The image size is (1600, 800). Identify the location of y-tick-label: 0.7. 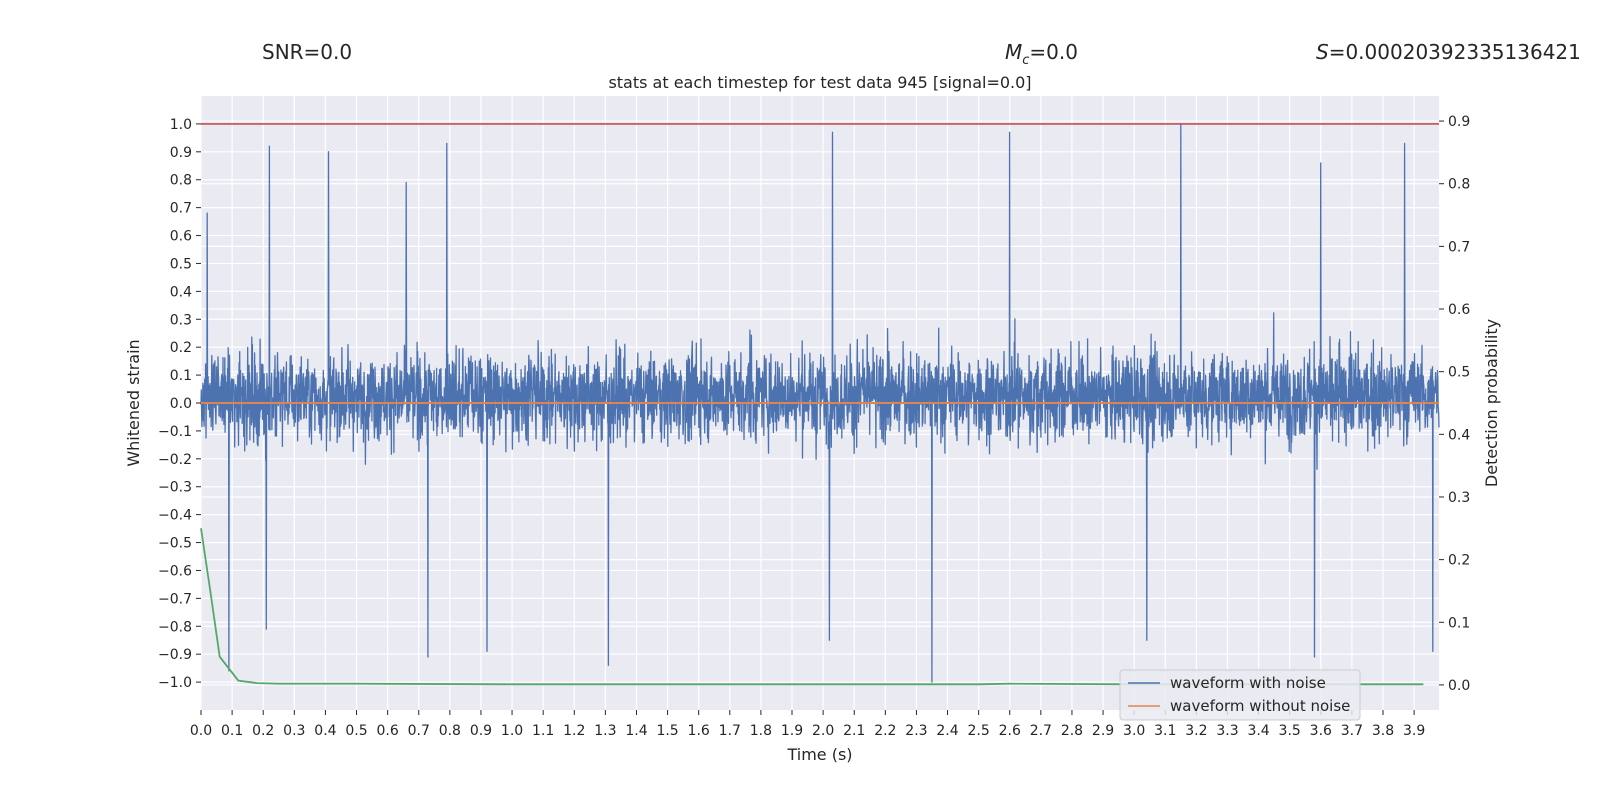
(181, 209).